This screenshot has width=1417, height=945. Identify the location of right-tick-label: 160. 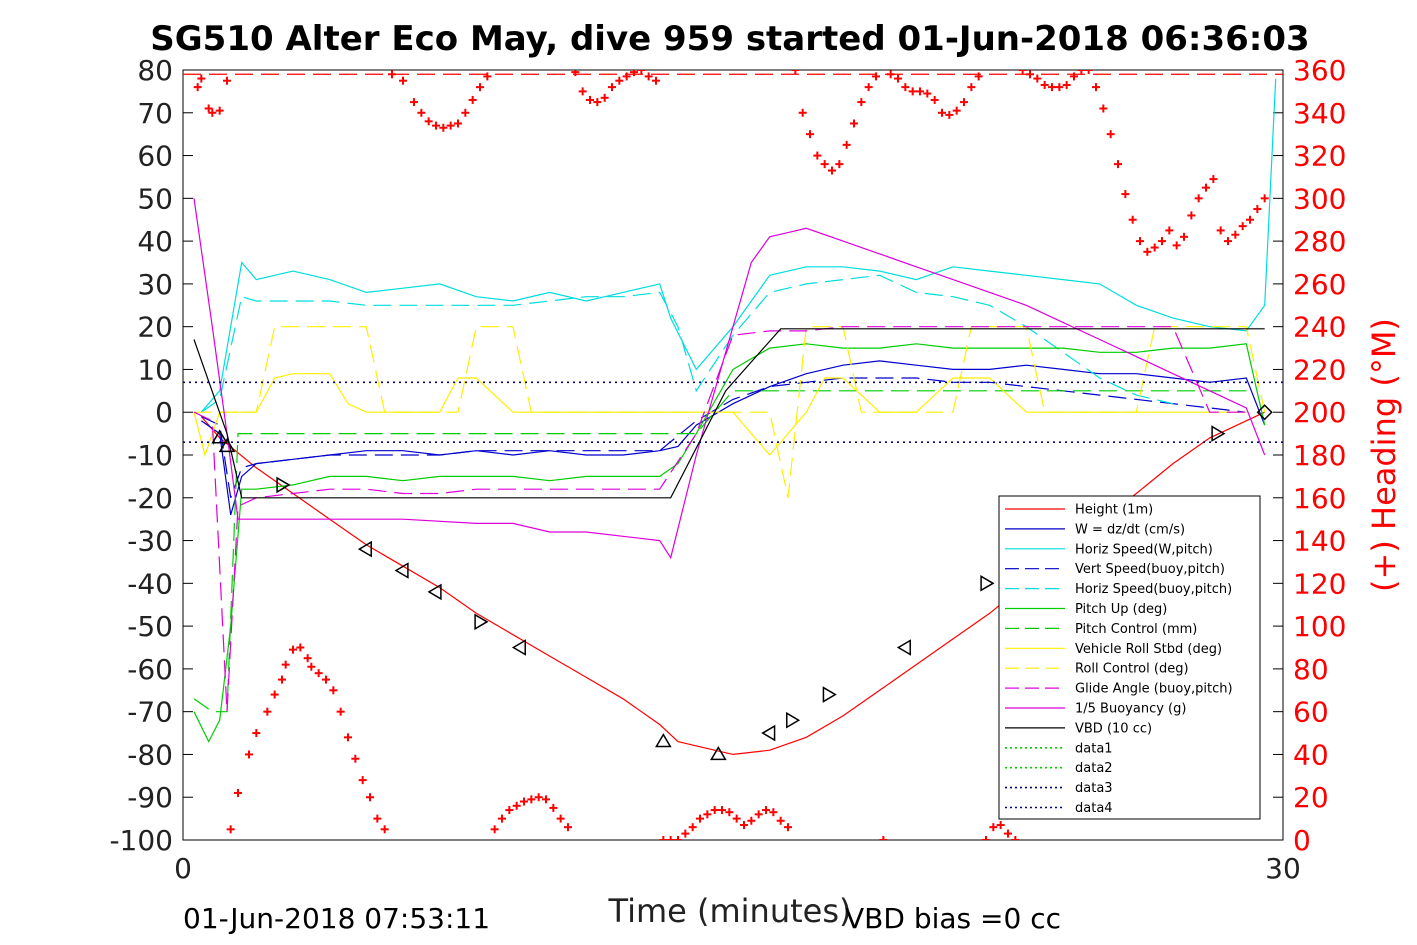
(1319, 498).